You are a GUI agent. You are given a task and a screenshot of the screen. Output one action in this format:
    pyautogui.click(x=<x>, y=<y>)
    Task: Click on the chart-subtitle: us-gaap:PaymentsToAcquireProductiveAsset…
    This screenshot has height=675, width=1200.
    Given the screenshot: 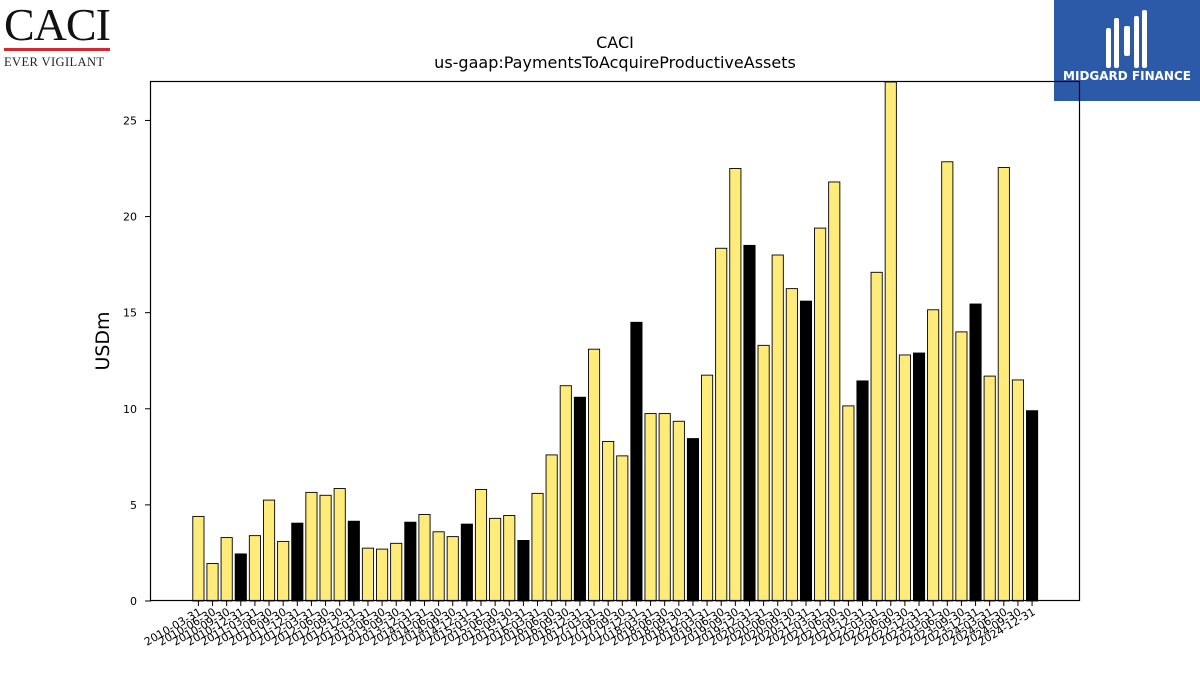 What is the action you would take?
    pyautogui.click(x=615, y=62)
    